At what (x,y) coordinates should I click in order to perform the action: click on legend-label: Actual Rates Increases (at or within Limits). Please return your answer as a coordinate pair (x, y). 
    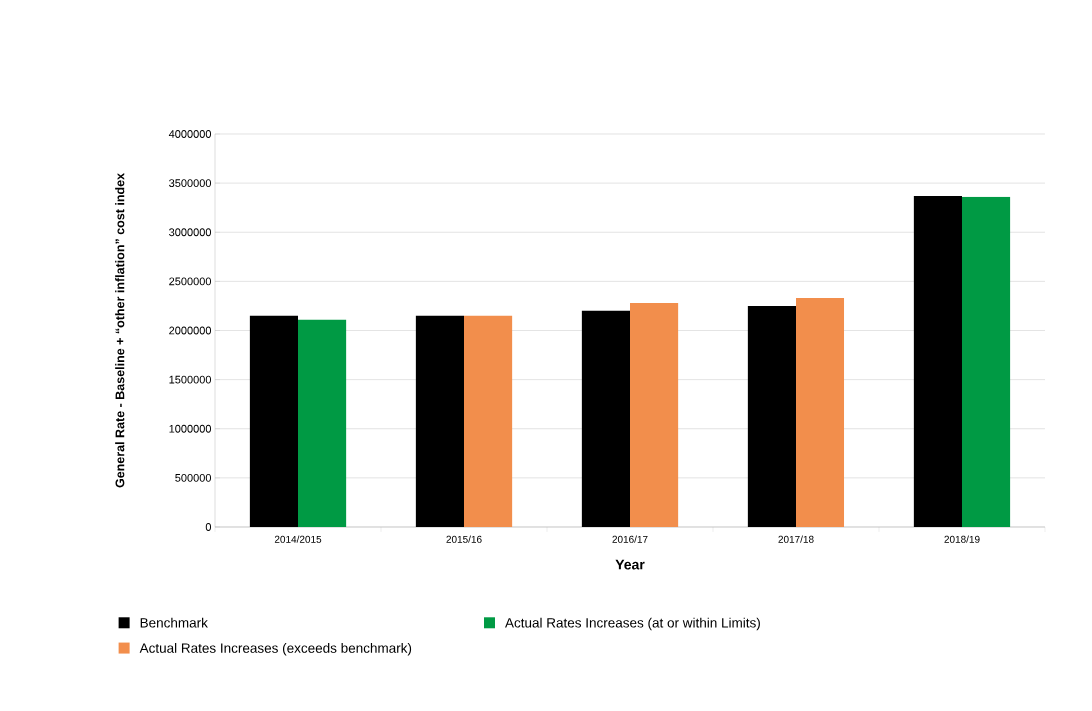
    Looking at the image, I should click on (632, 624).